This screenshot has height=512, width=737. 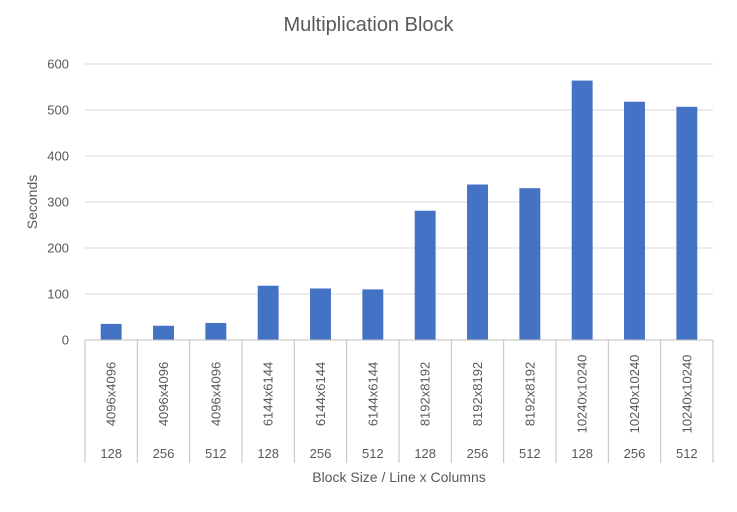 What do you see at coordinates (58, 294) in the screenshot?
I see `y-tick-label: 100` at bounding box center [58, 294].